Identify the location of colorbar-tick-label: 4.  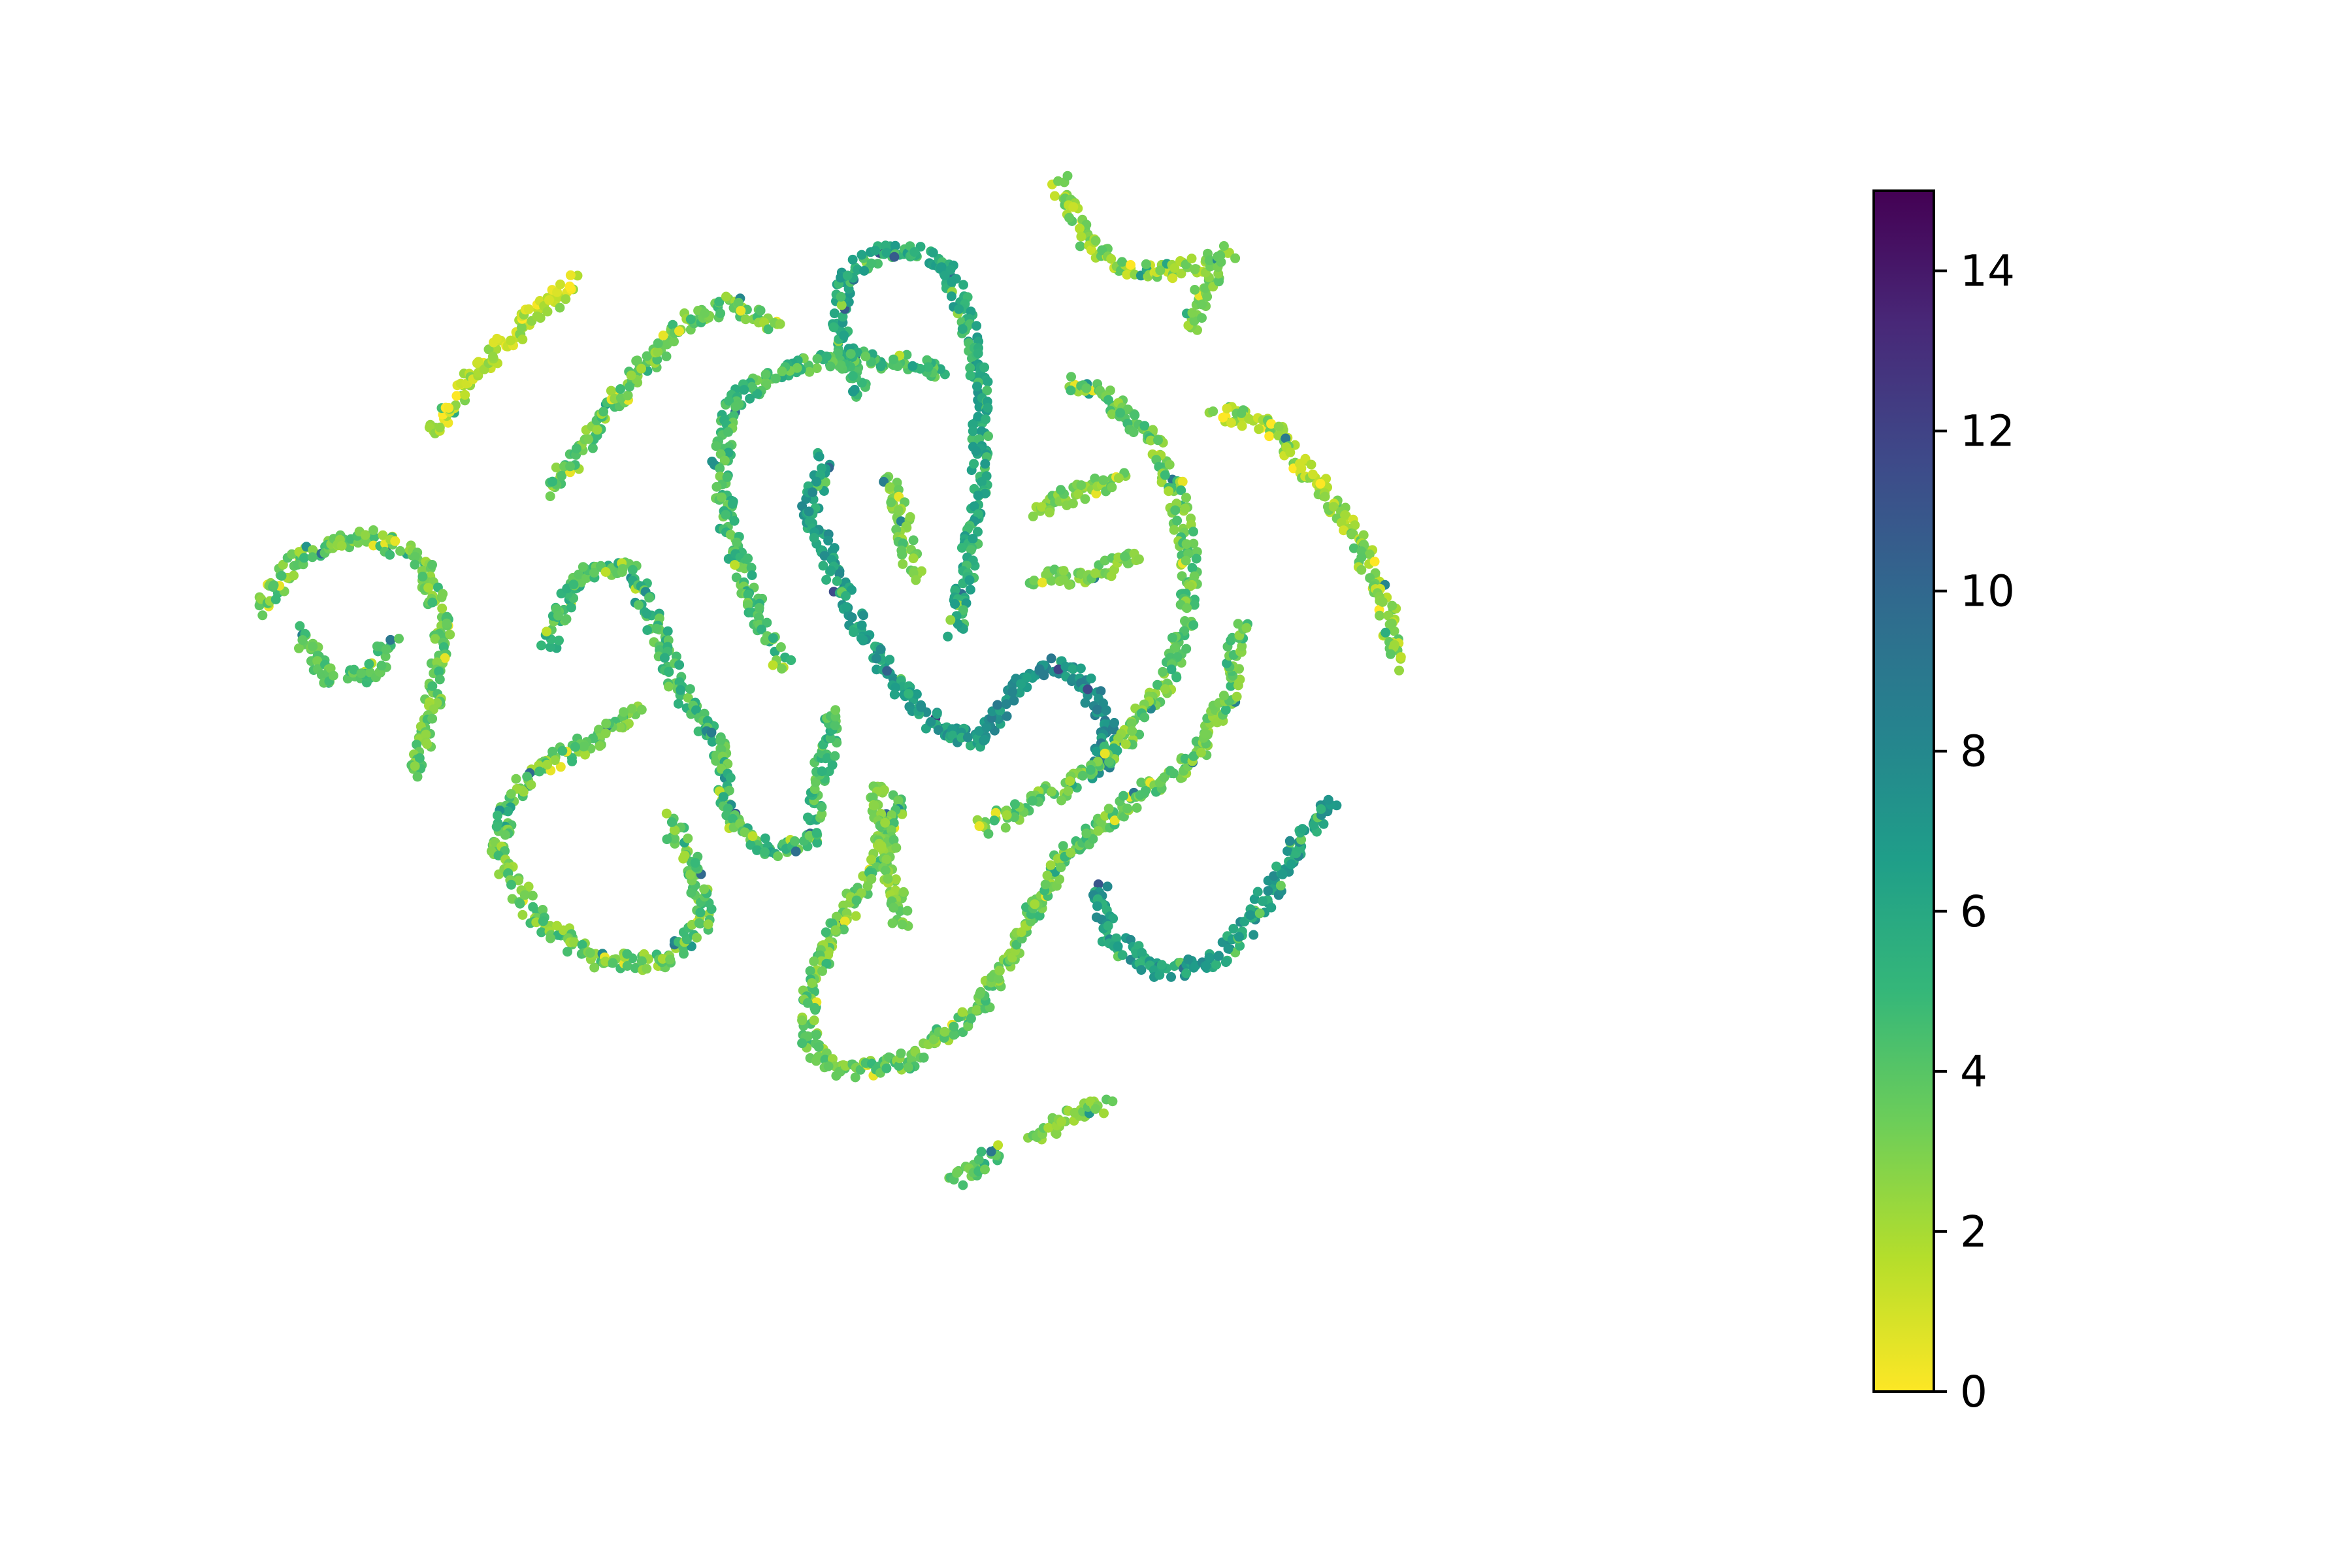
(1973, 1072).